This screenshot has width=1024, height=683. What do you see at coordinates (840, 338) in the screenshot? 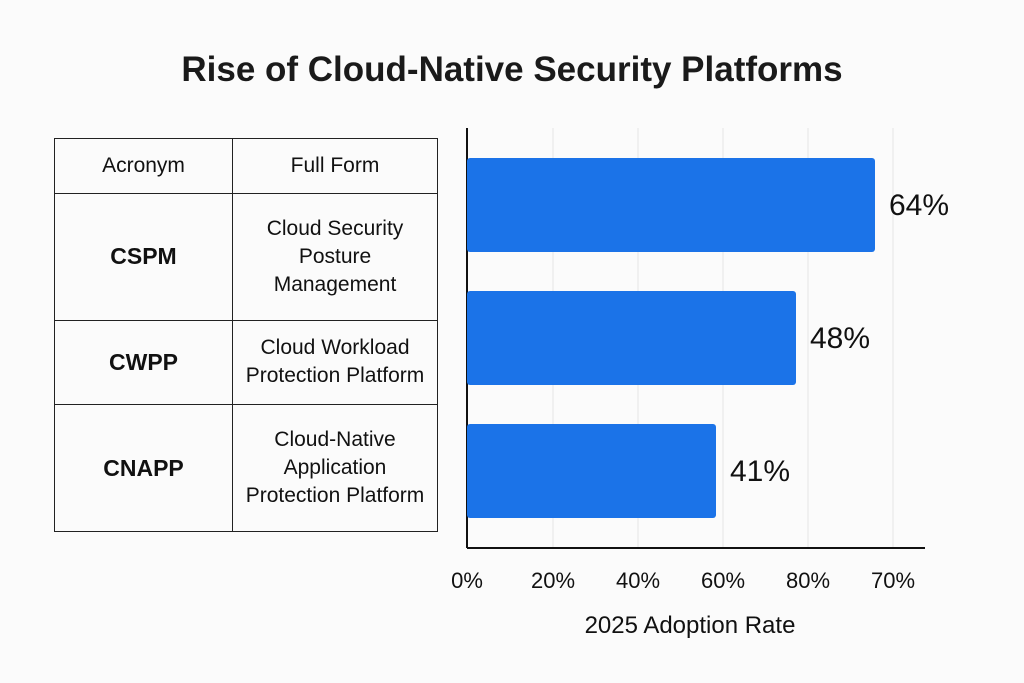
I see `data-label: 48%` at bounding box center [840, 338].